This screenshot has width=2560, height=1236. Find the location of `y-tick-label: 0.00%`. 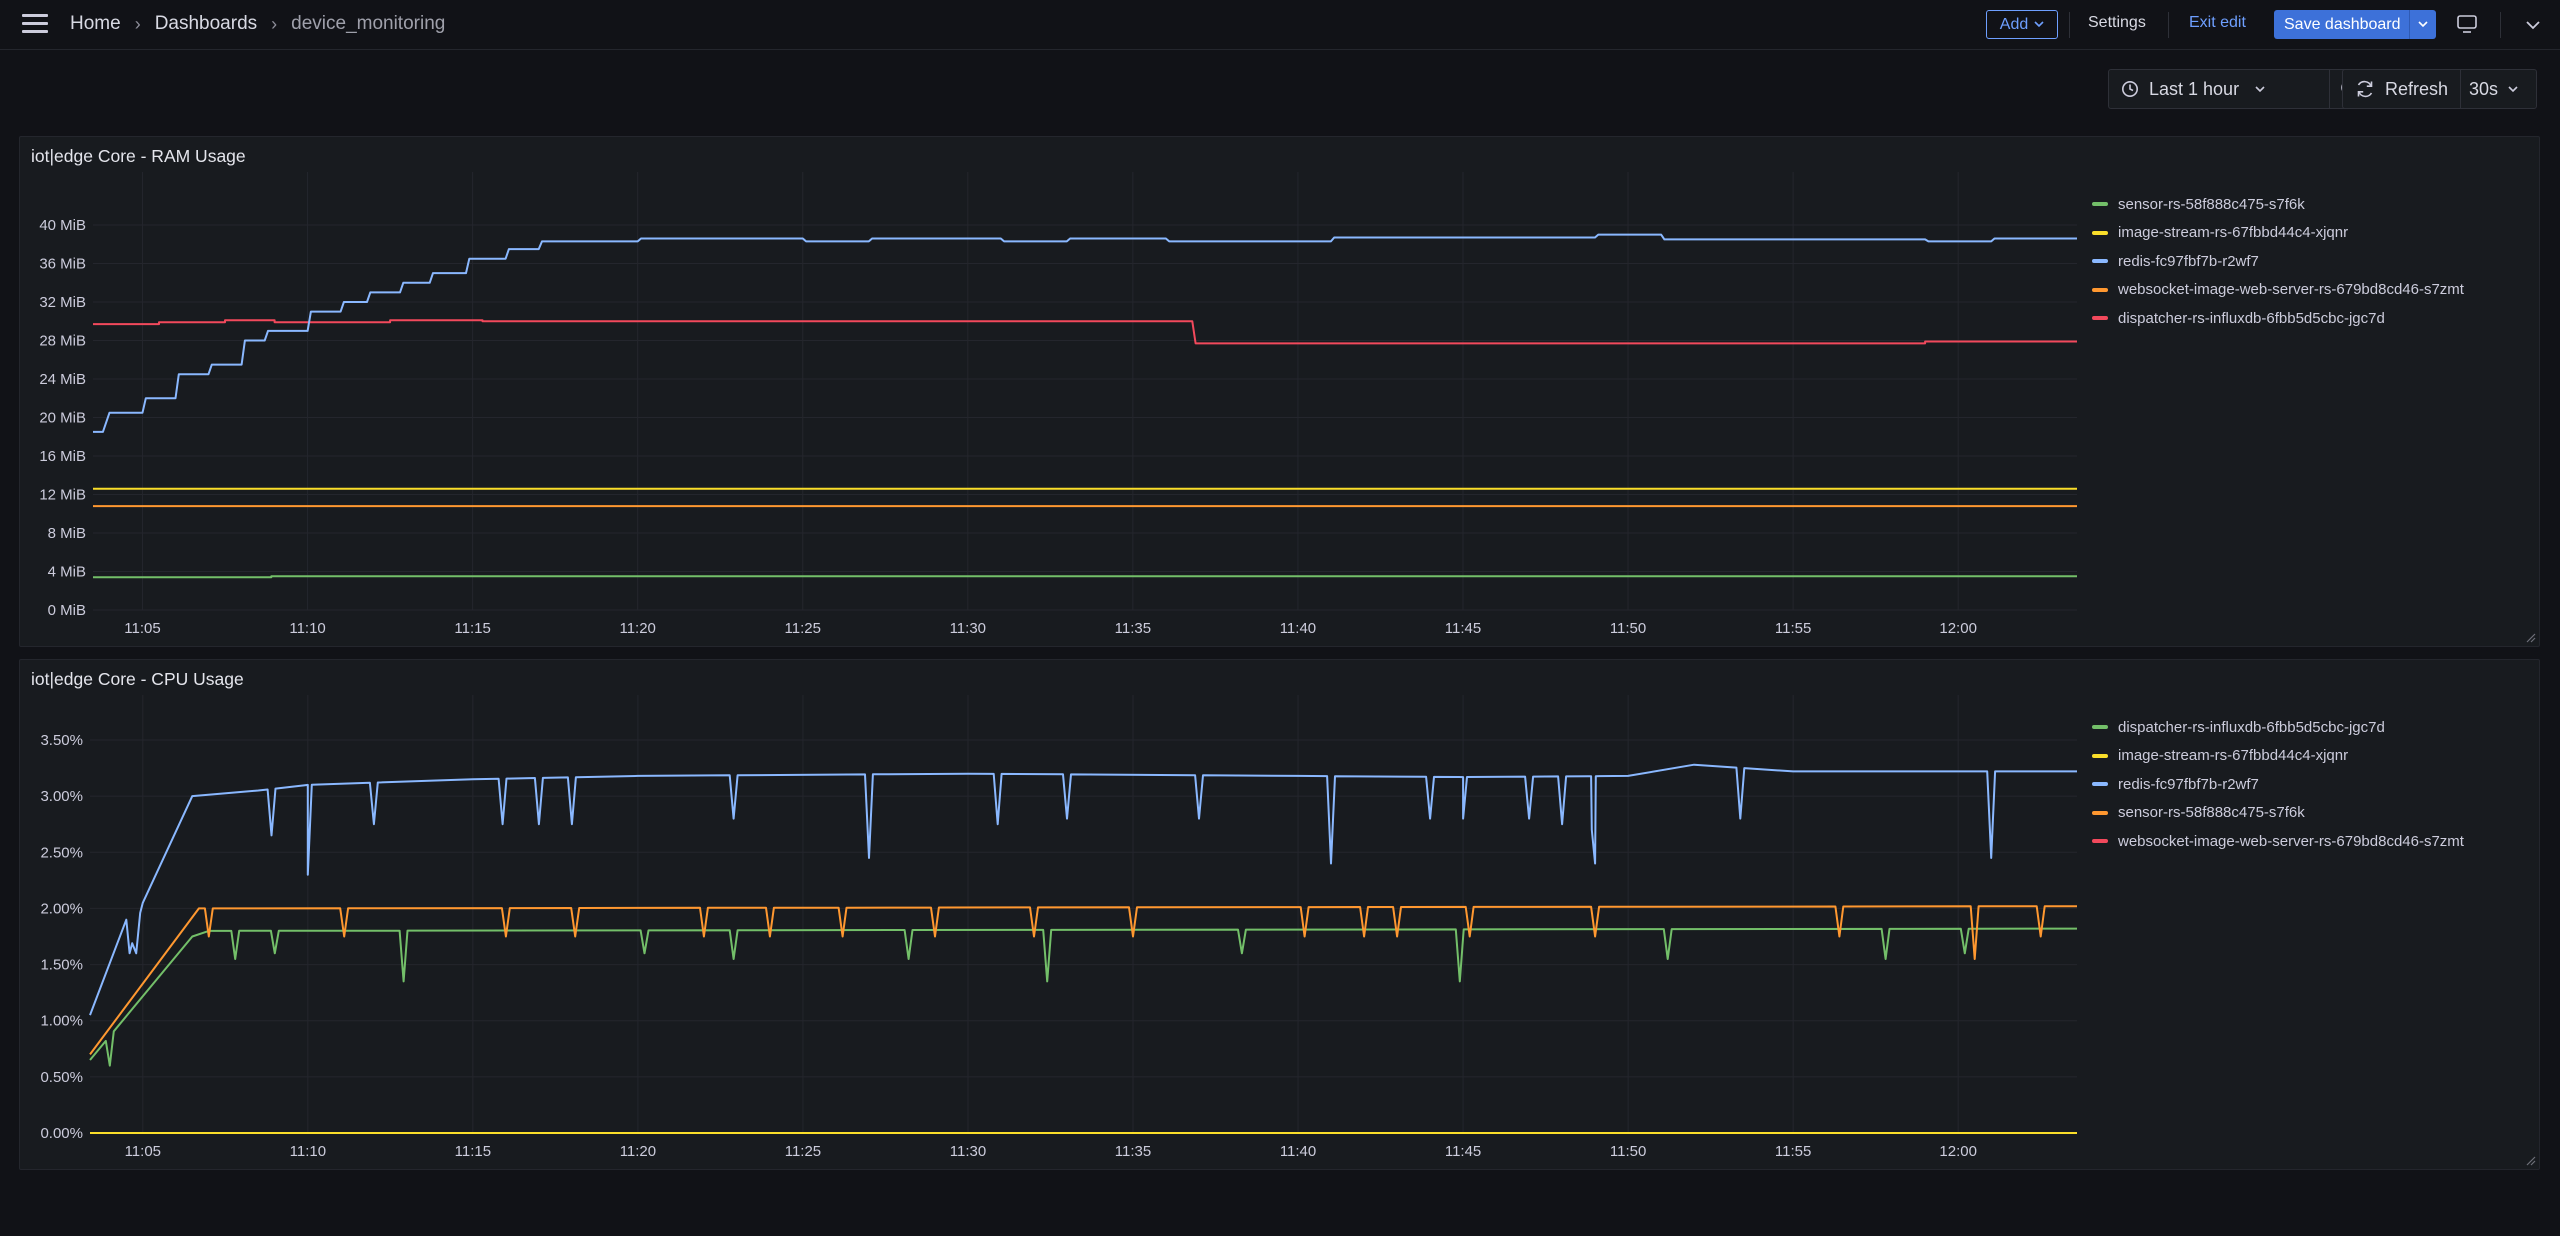

y-tick-label: 0.00% is located at coordinates (61, 1133).